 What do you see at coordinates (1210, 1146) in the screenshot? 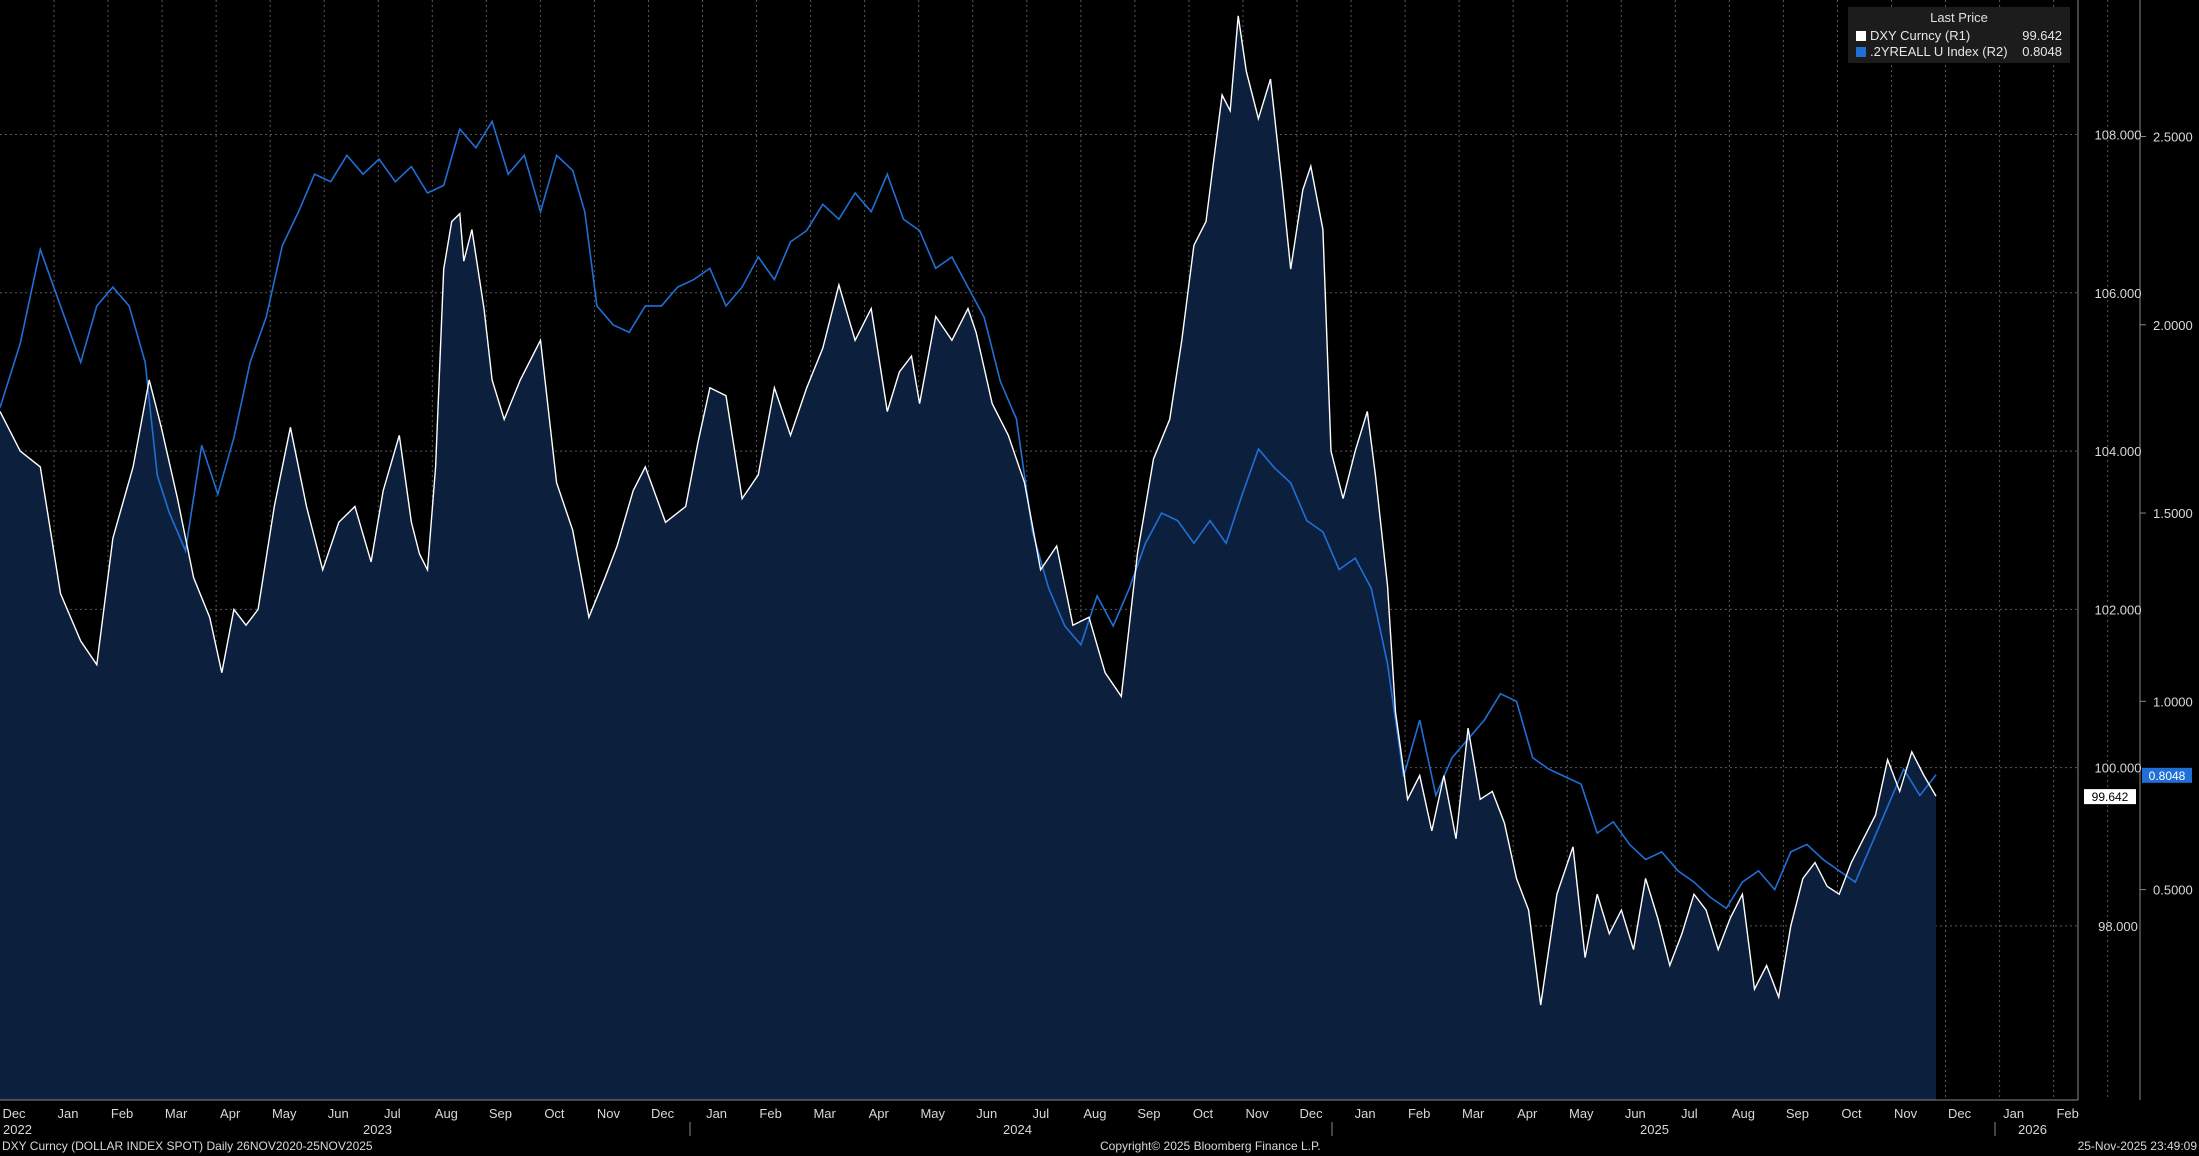
I see `footer-copyright: Copyright© 2025 Bloomberg Finance L.P.` at bounding box center [1210, 1146].